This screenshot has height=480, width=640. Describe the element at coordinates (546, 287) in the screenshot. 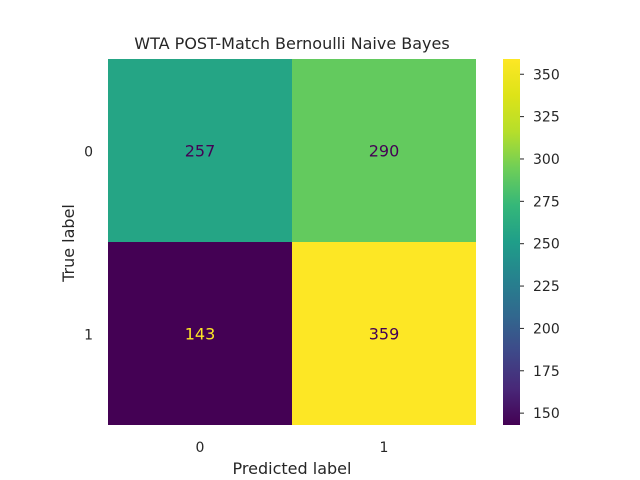

I see `colorbar-tick-label: 225` at that location.